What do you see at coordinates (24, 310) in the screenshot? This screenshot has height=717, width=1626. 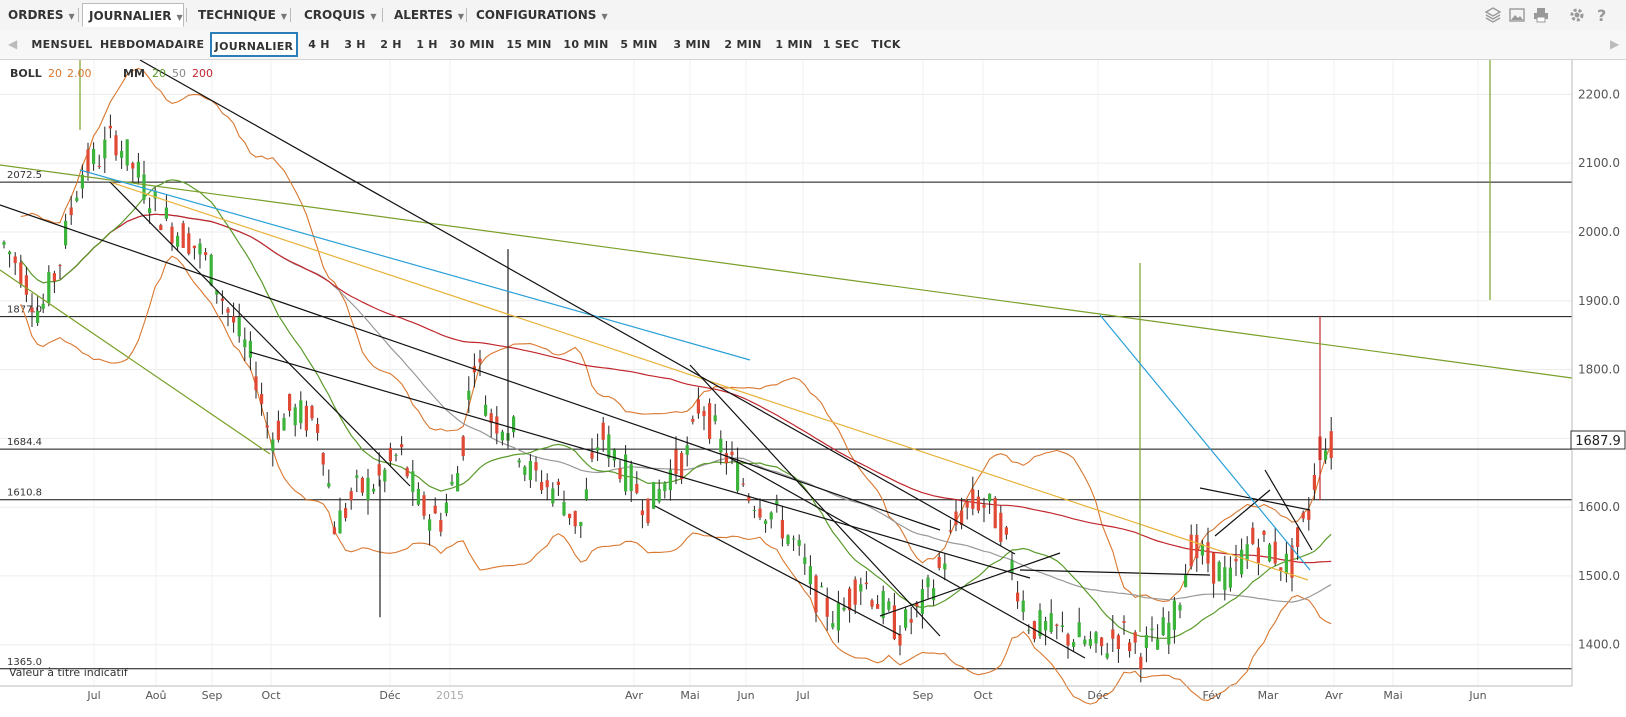 I see `level-label: 1877.0` at bounding box center [24, 310].